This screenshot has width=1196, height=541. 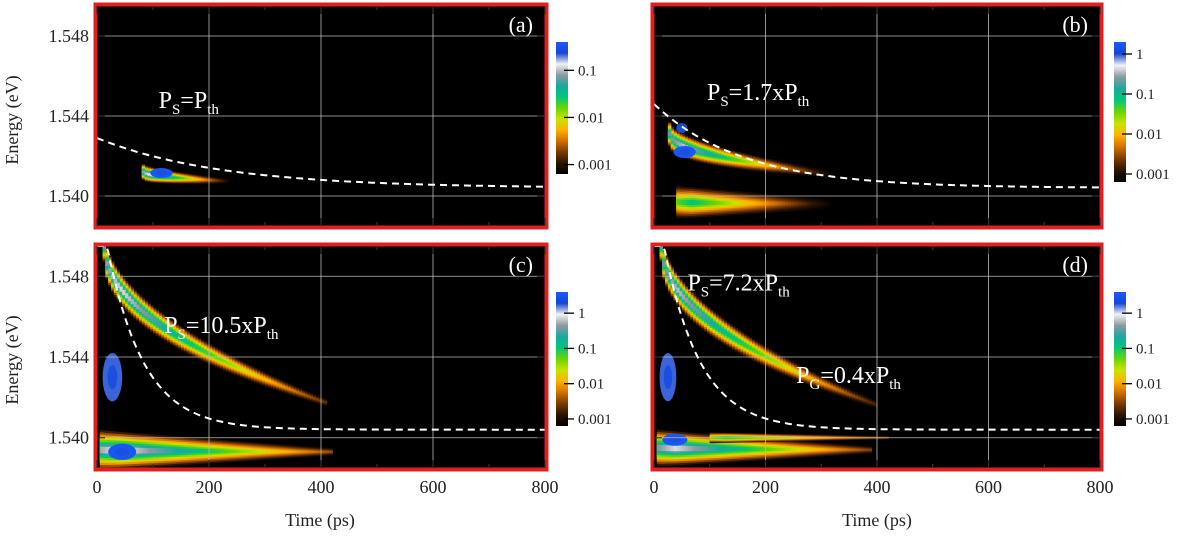 I want to click on x-tick-label: 0, so click(x=654, y=487).